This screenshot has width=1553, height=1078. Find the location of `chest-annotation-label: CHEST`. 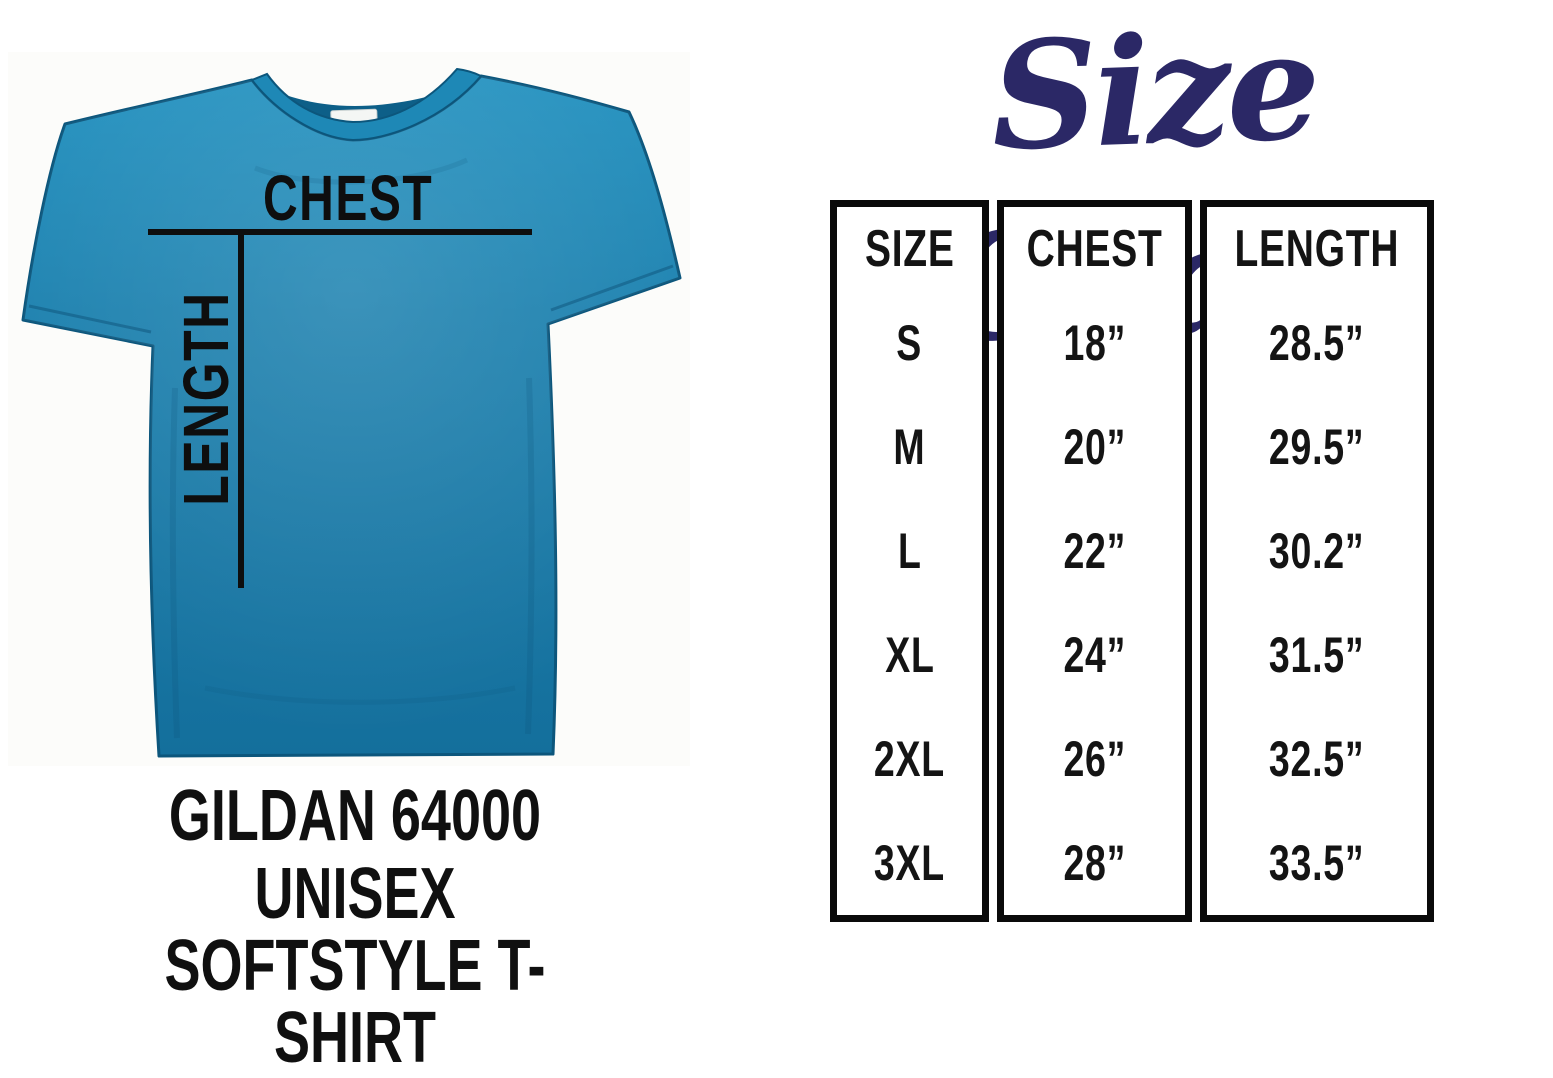

chest-annotation-label: CHEST is located at coordinates (338, 198).